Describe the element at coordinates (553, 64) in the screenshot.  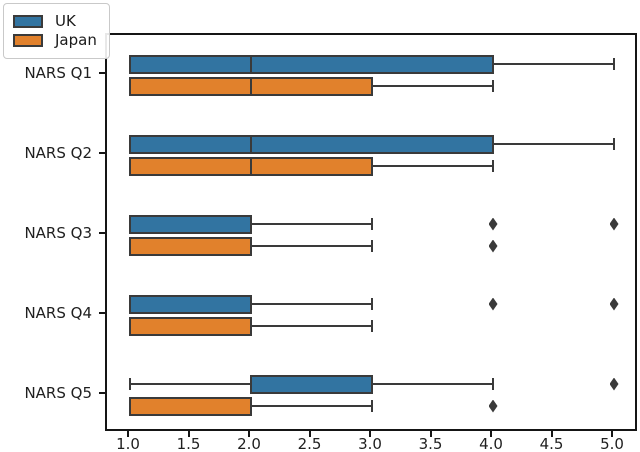
I see `whisker-high-uk-nars-q1` at that location.